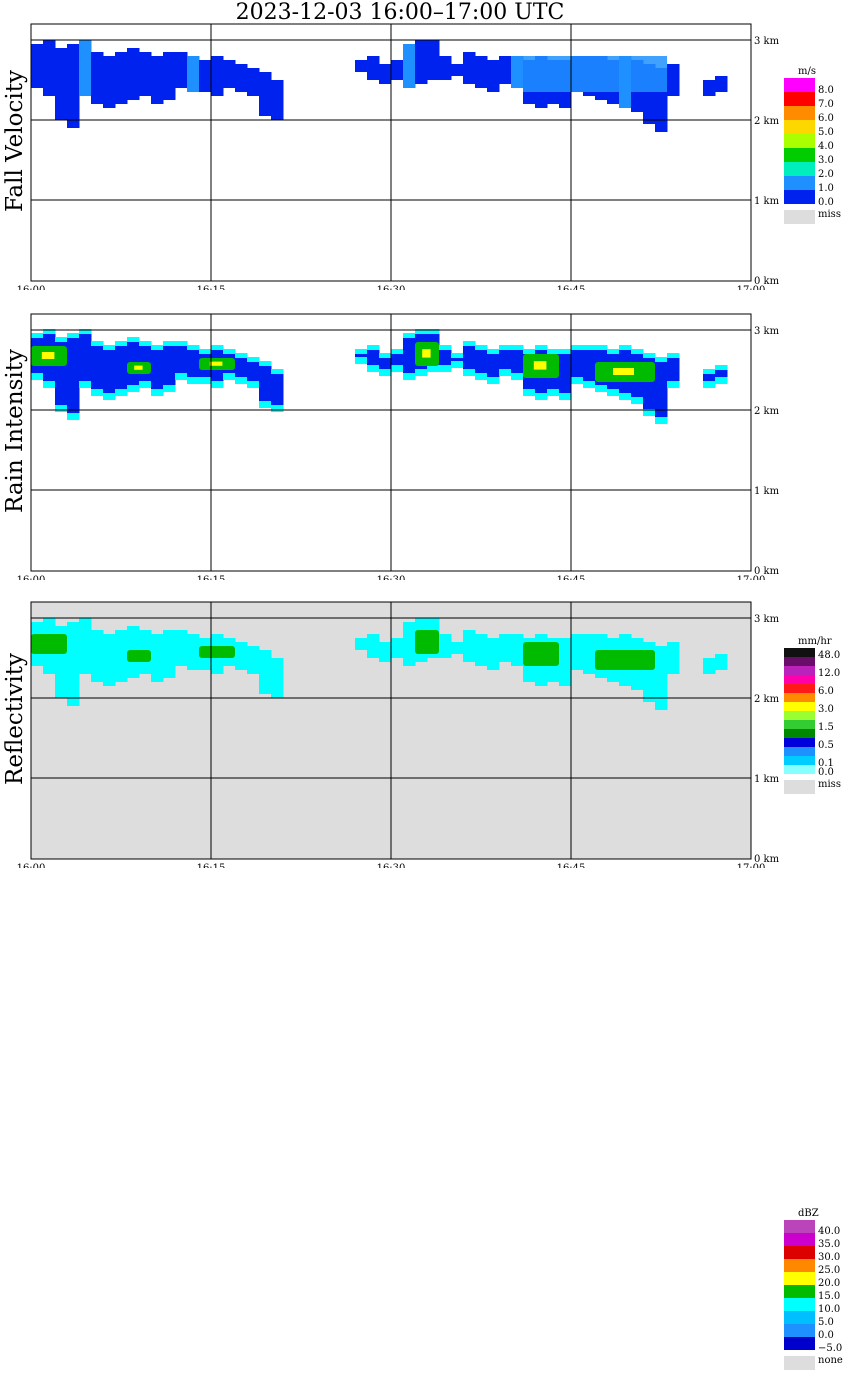 Image resolution: width=850 pixels, height=1396 pixels. I want to click on legend-label: 0.5, so click(826, 745).